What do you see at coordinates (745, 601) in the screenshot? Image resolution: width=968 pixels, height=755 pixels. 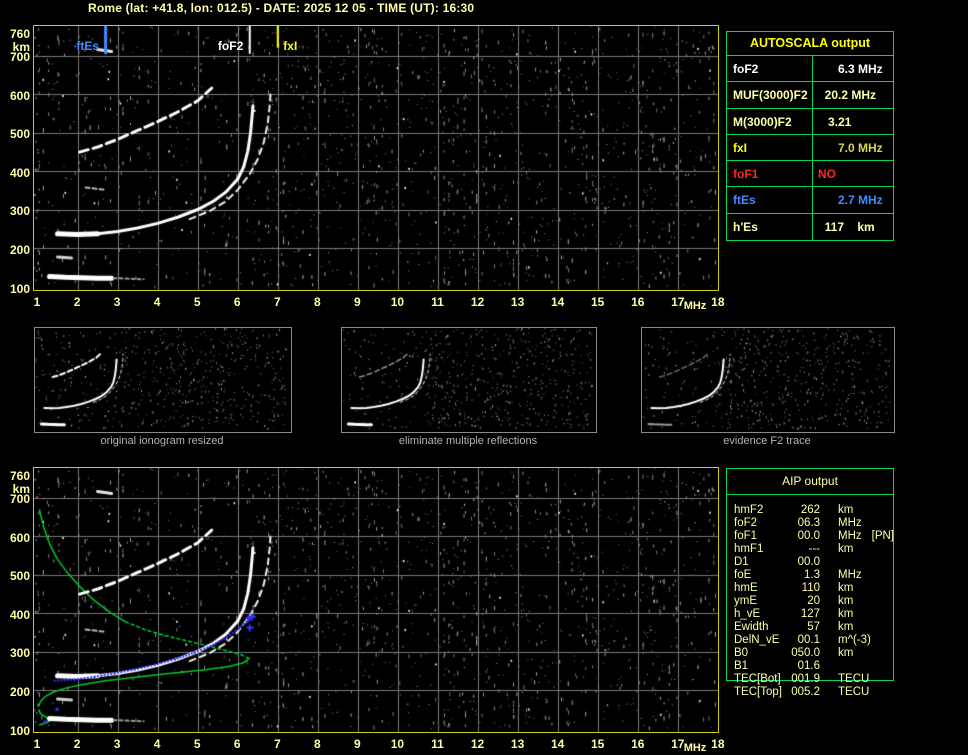 I see `parameter-label: ymE` at bounding box center [745, 601].